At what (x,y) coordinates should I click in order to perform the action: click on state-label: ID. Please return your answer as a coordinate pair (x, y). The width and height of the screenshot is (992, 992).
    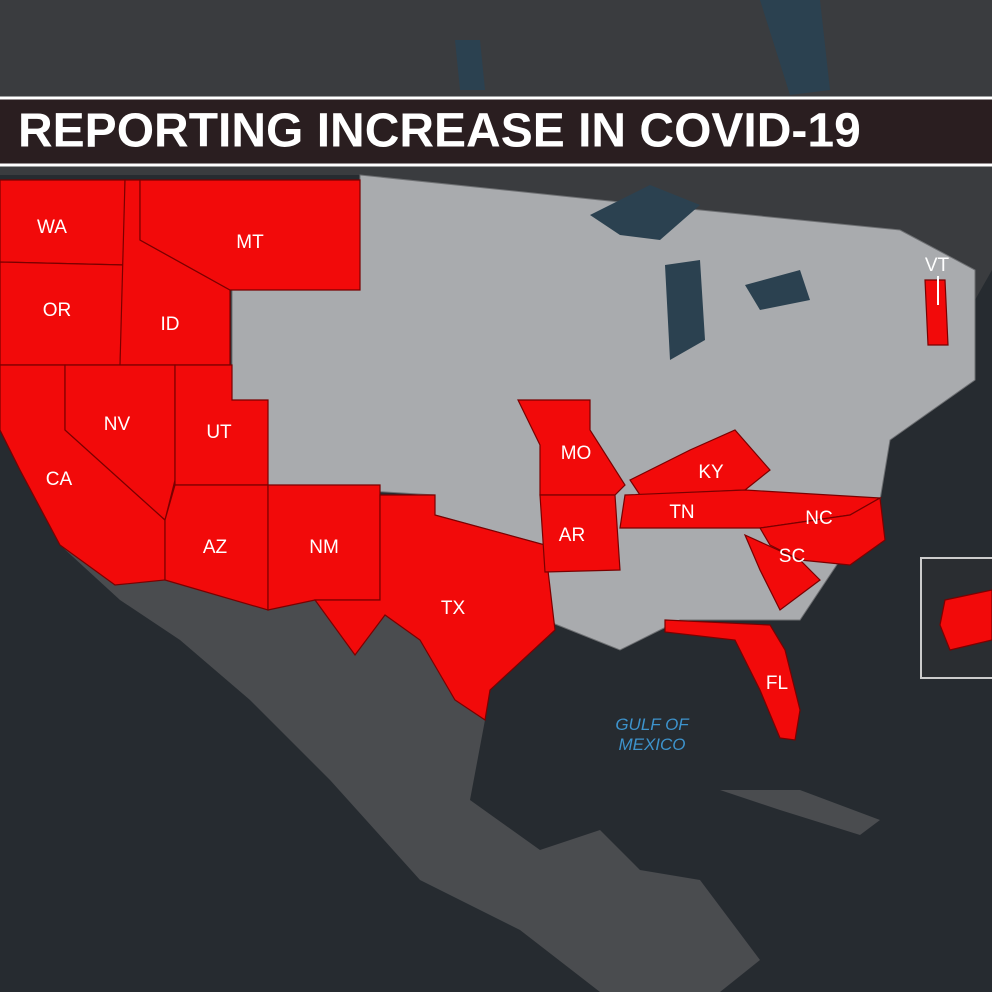
    Looking at the image, I should click on (170, 324).